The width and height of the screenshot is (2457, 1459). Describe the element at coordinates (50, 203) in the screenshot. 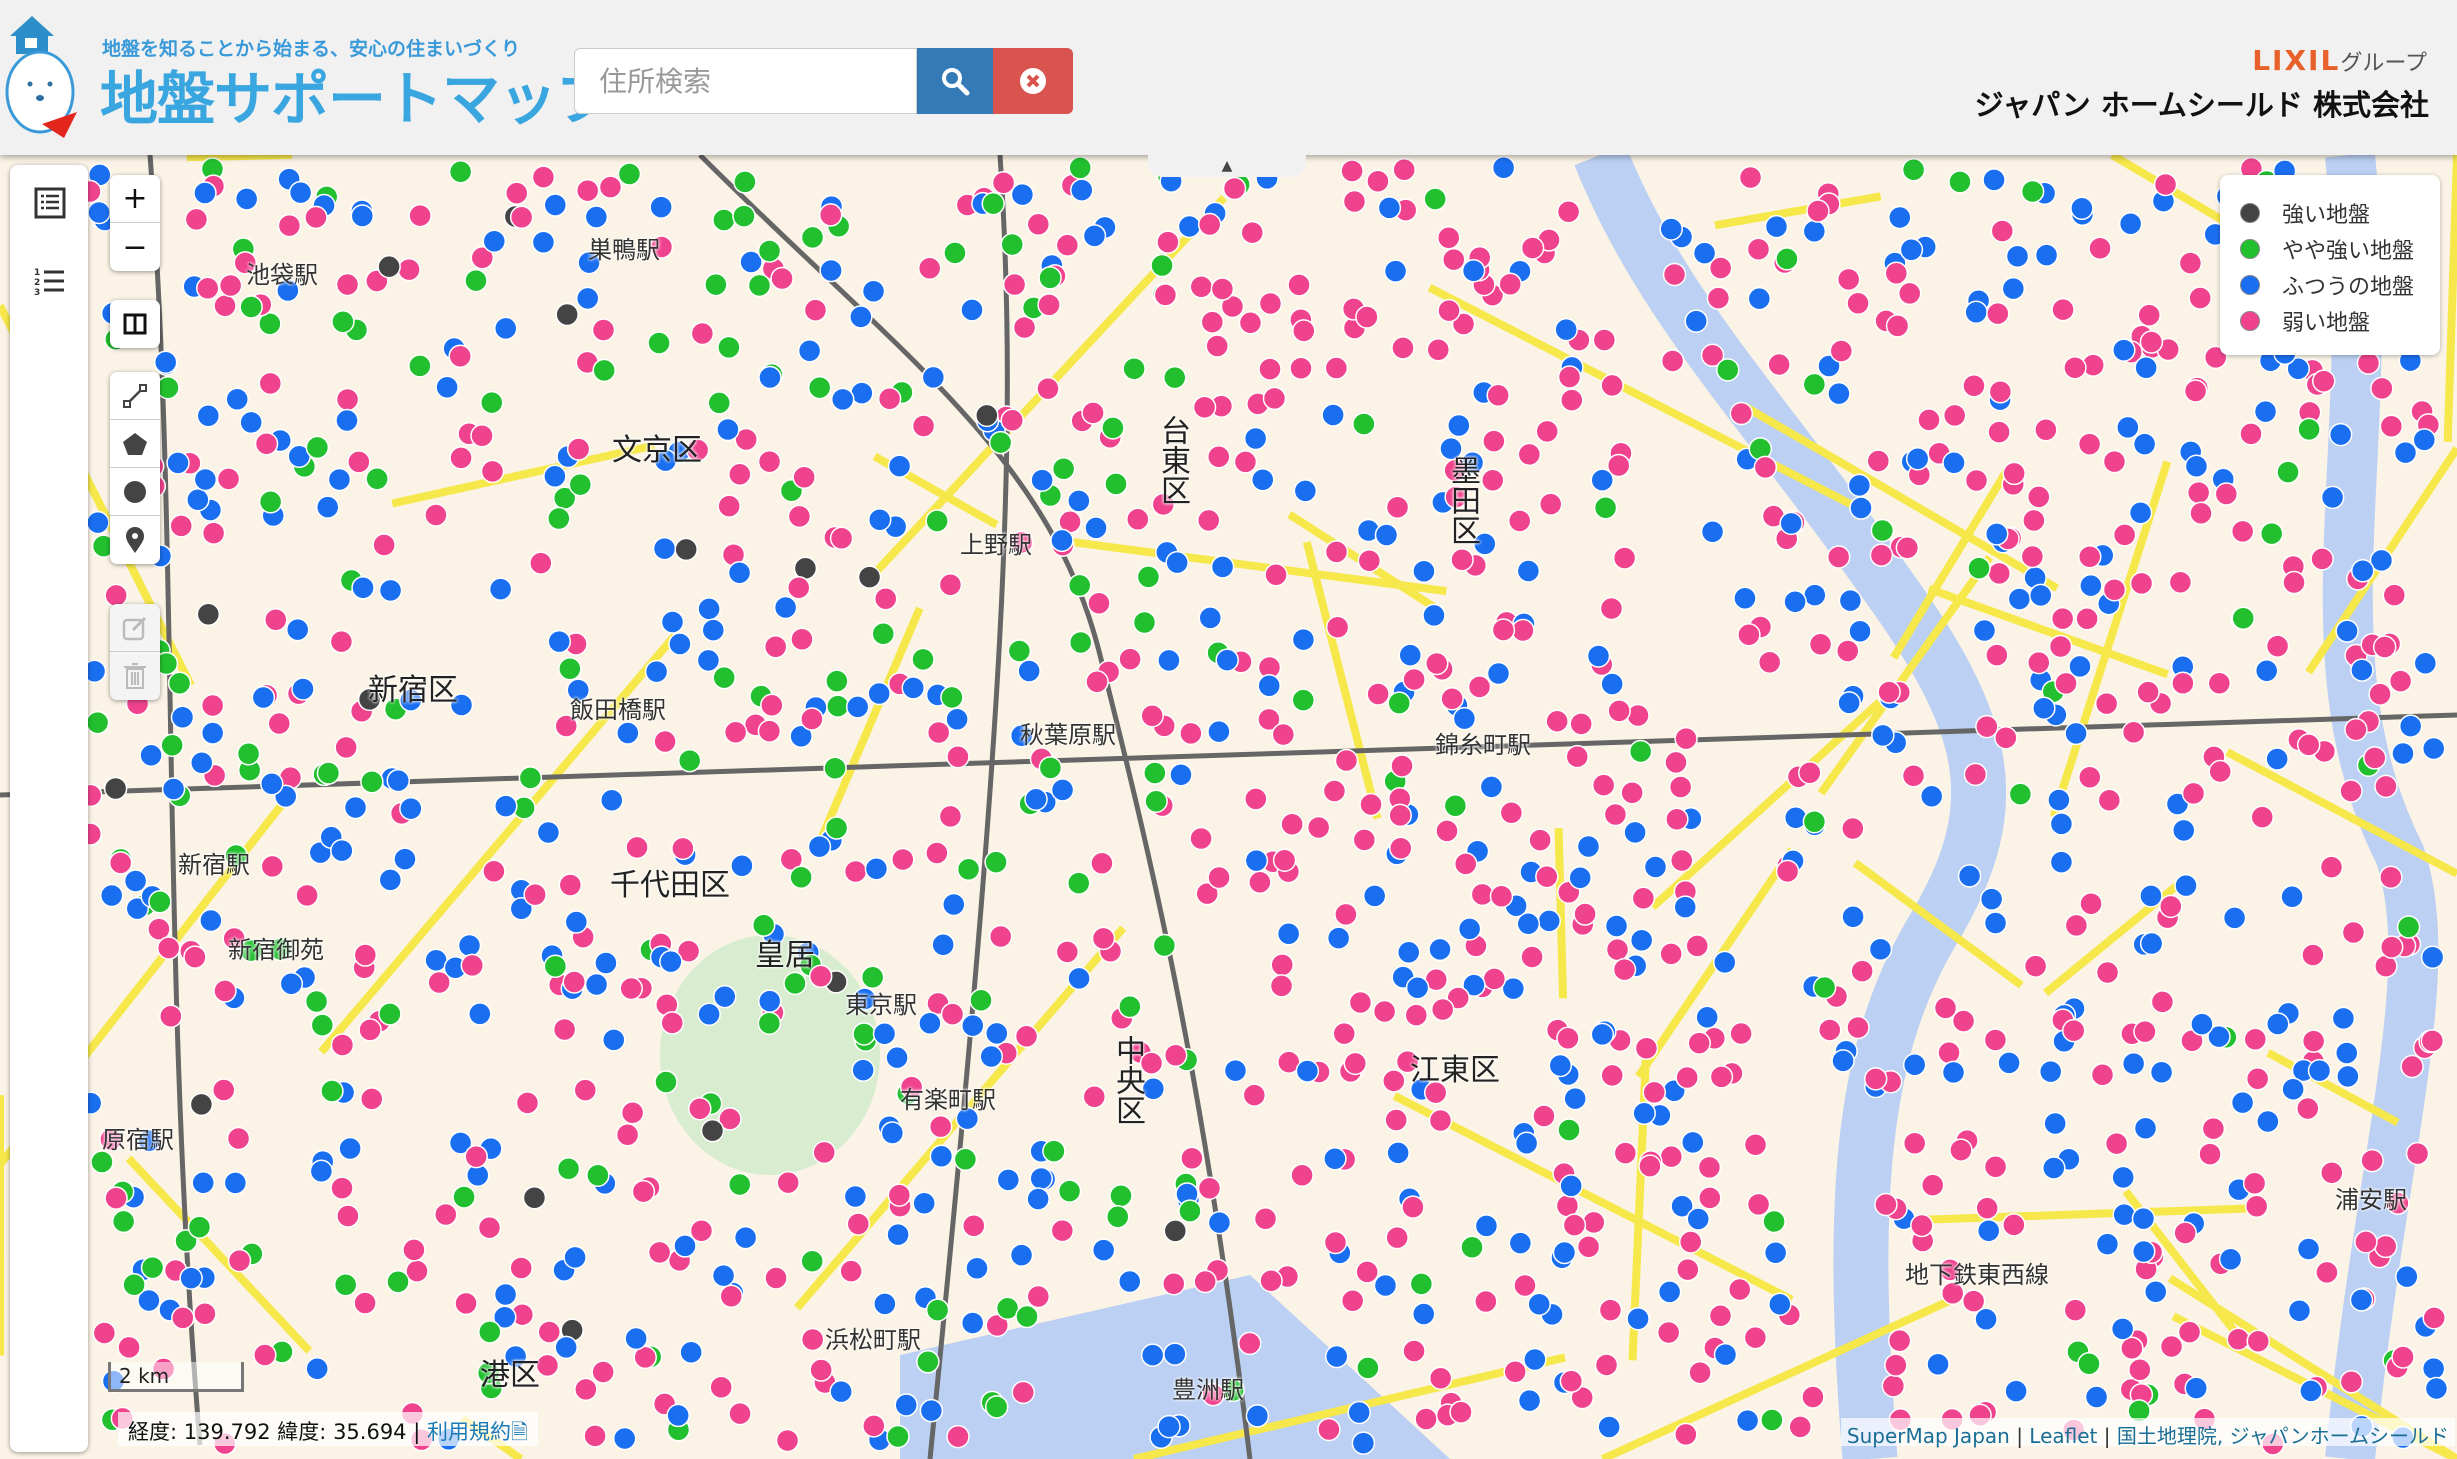

I see `list-alt-icon` at that location.